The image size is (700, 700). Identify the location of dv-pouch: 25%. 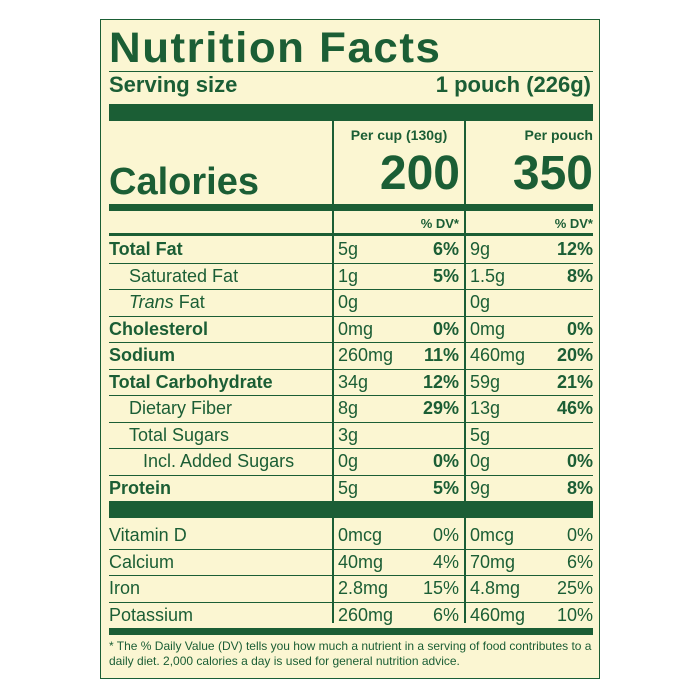
(574, 588).